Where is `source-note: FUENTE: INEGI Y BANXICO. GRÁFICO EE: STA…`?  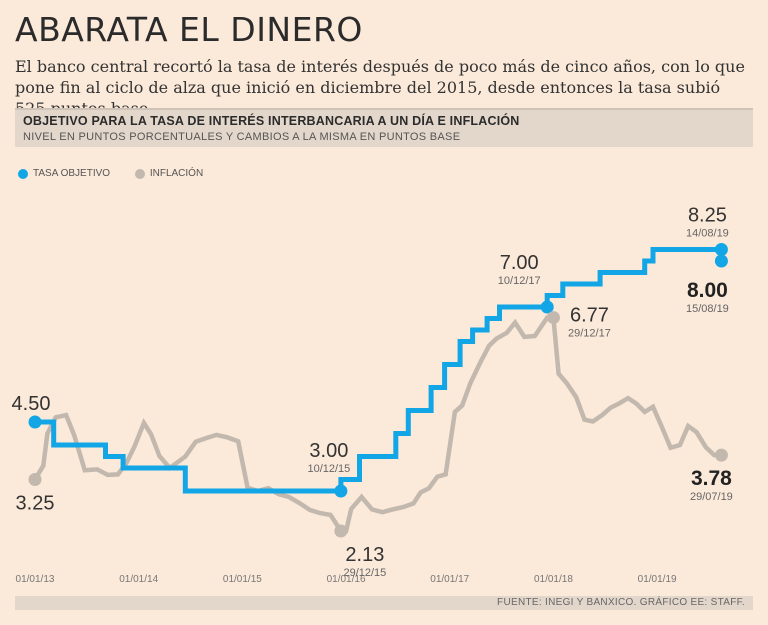 source-note: FUENTE: INEGI Y BANXICO. GRÁFICO EE: STA… is located at coordinates (384, 603).